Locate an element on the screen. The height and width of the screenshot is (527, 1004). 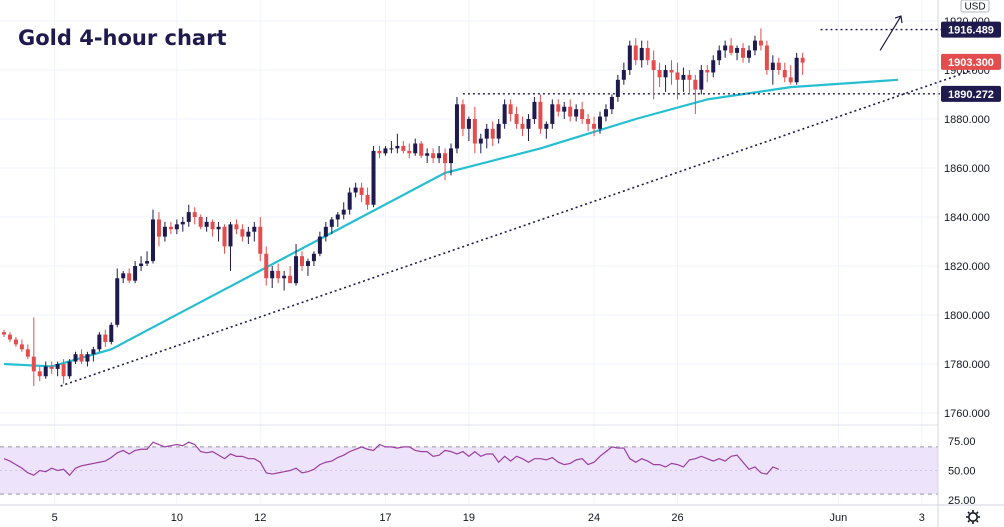
time-tick-label: 3 is located at coordinates (922, 518).